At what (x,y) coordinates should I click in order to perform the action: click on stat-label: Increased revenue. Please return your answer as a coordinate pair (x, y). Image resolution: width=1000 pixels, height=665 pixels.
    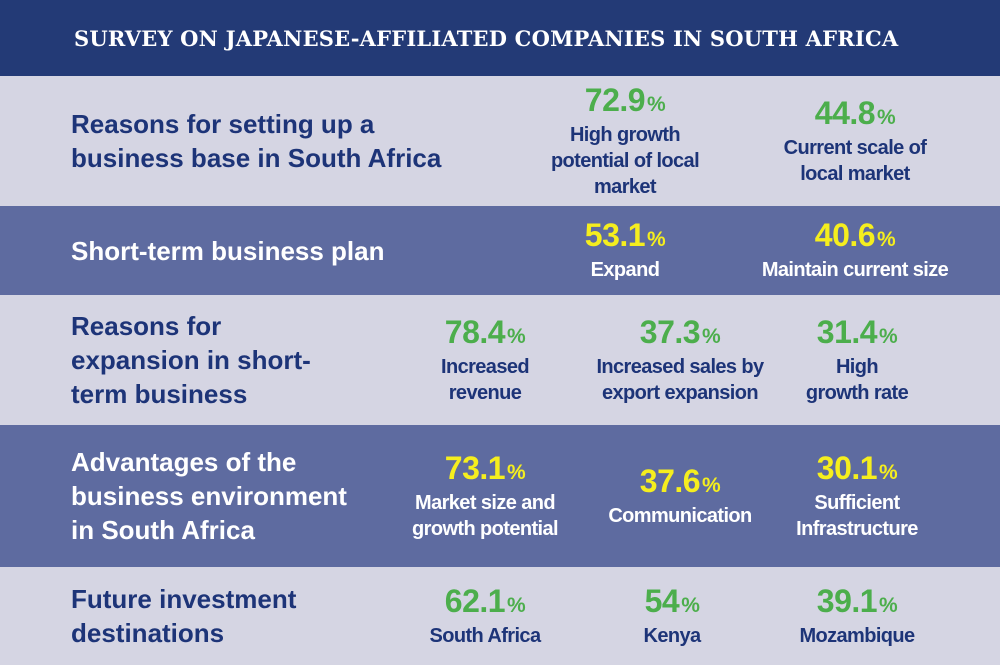
    Looking at the image, I should click on (485, 379).